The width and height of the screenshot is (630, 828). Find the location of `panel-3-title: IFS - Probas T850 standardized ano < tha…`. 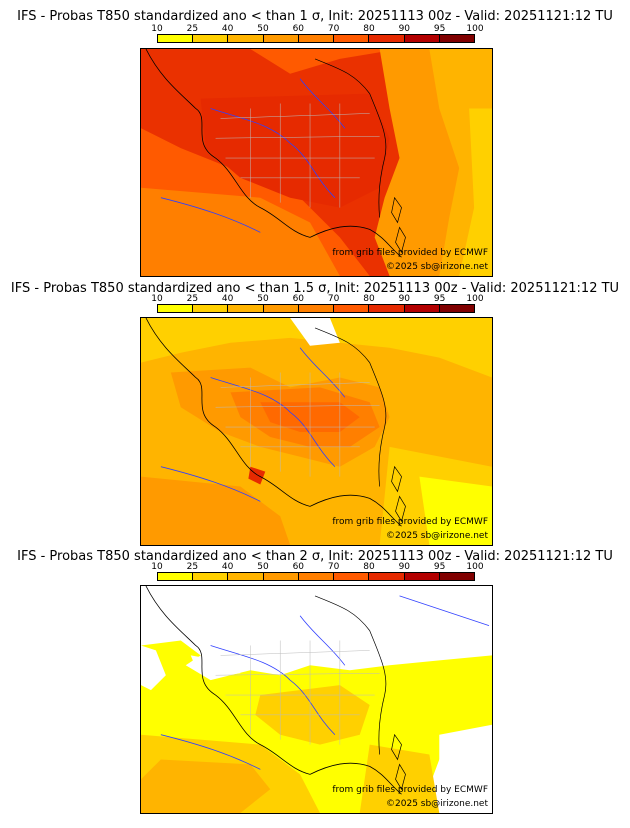

panel-3-title: IFS - Probas T850 standardized ano < tha… is located at coordinates (315, 556).